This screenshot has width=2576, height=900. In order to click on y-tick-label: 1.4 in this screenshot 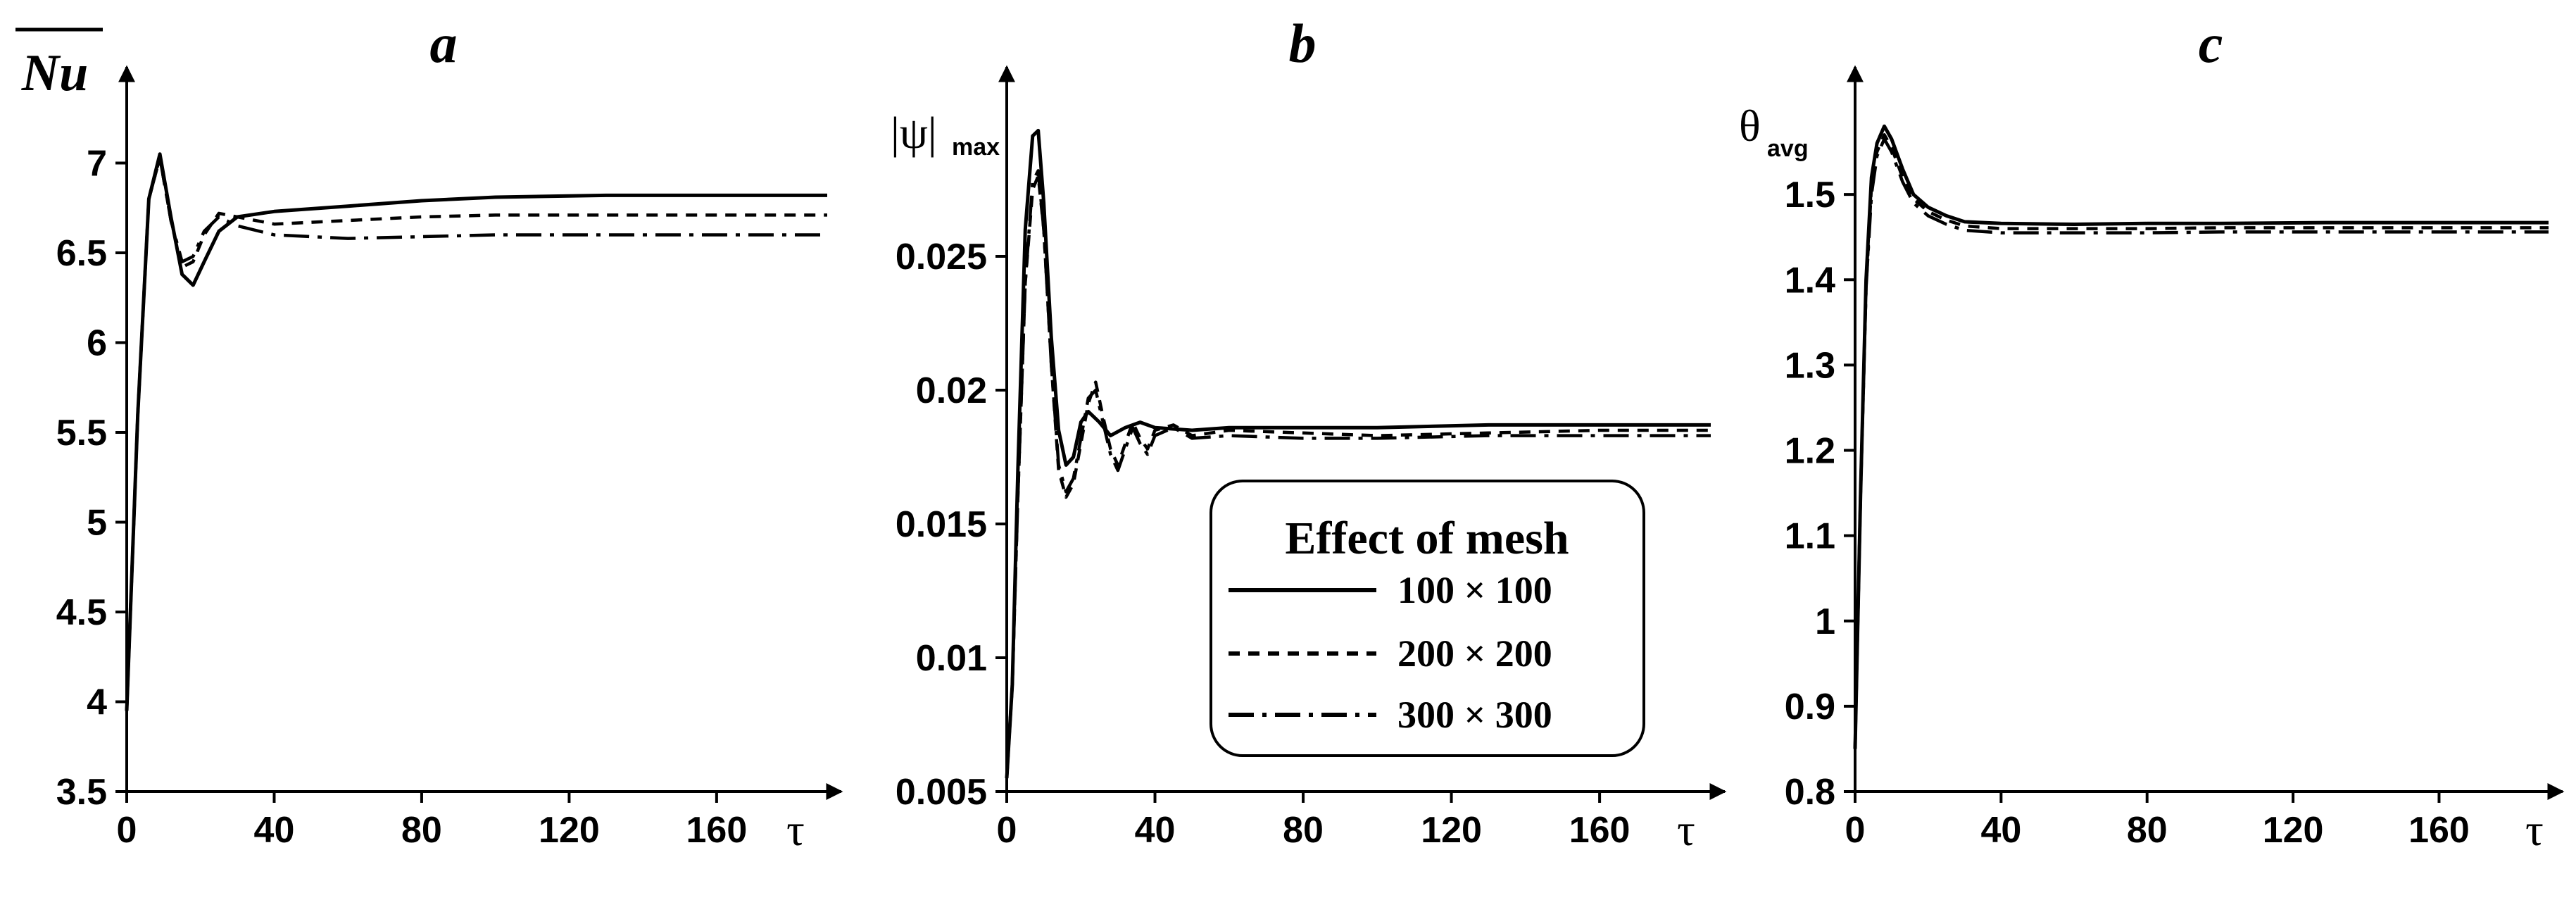, I will do `click(1810, 280)`.